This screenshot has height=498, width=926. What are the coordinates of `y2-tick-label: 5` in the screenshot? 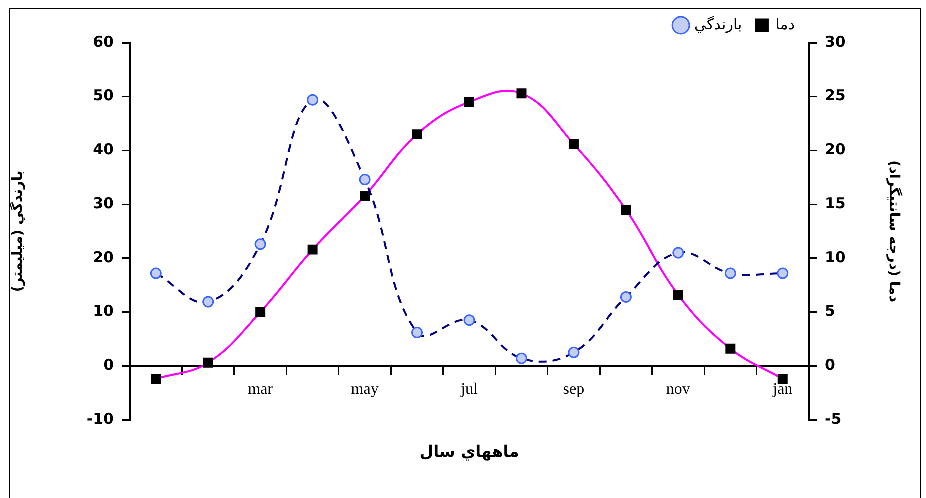 It's located at (830, 311).